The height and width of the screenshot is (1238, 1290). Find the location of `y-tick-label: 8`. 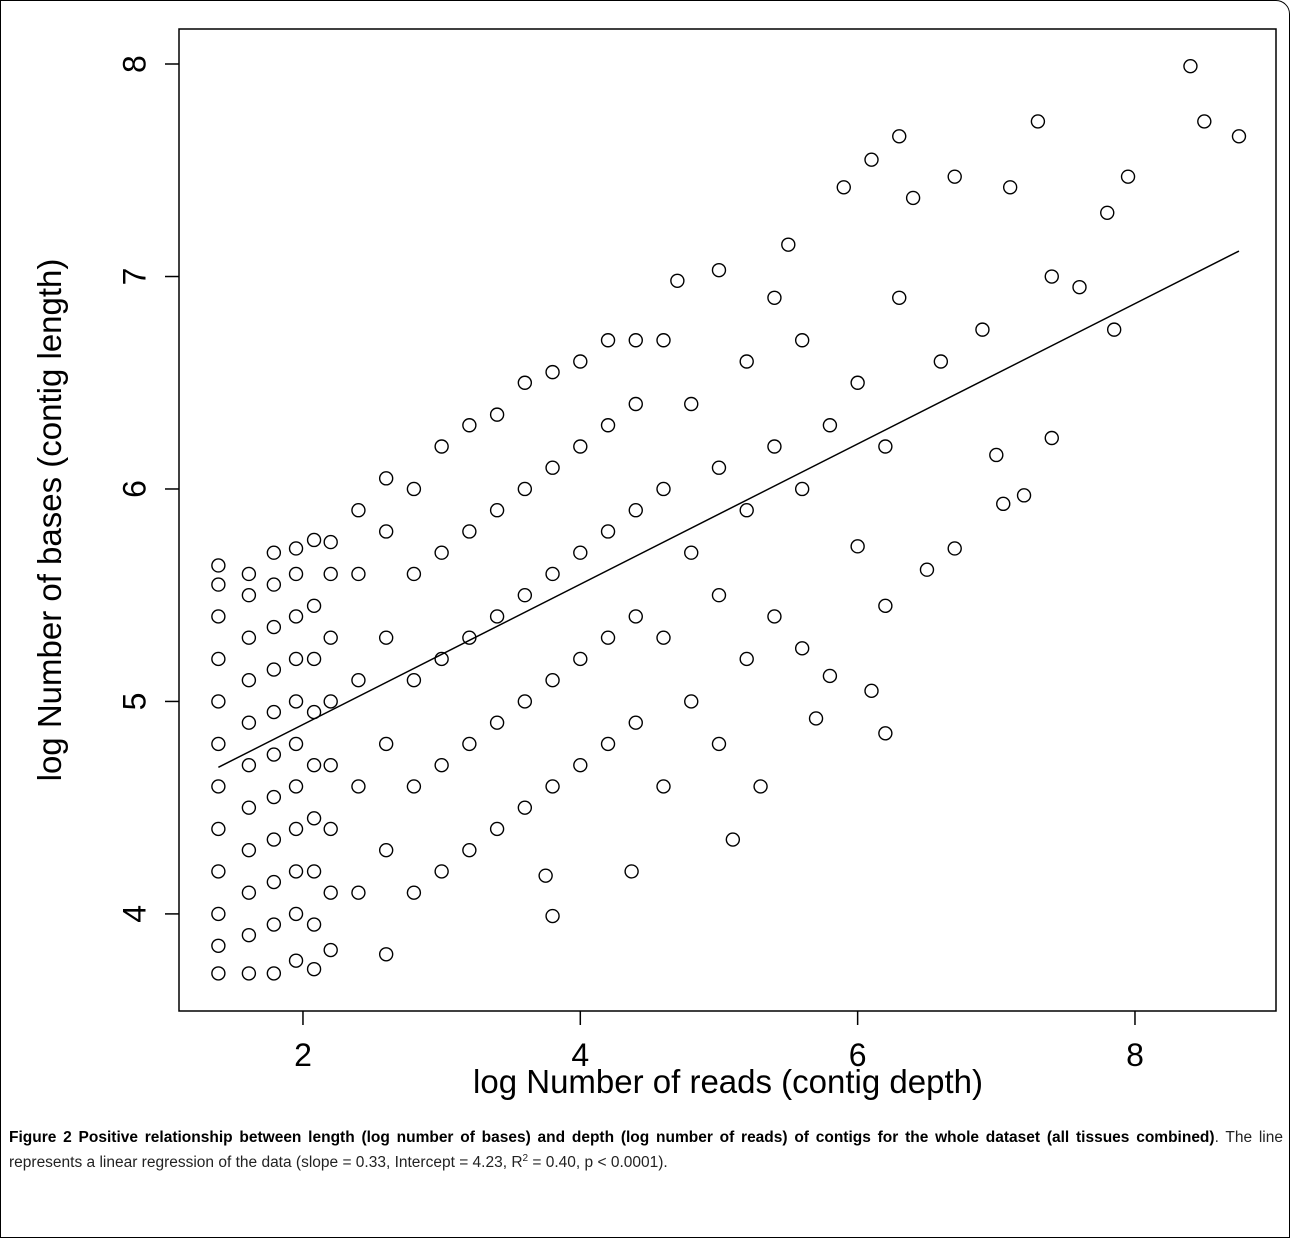

y-tick-label: 8 is located at coordinates (134, 64).